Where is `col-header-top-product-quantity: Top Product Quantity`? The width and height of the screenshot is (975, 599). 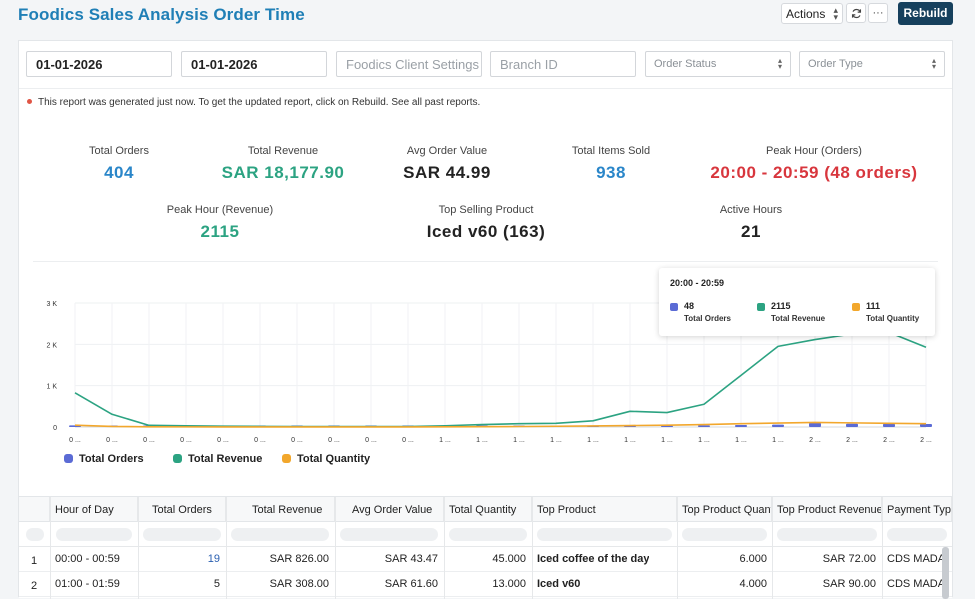
col-header-top-product-quantity: Top Product Quantity is located at coordinates (724, 509).